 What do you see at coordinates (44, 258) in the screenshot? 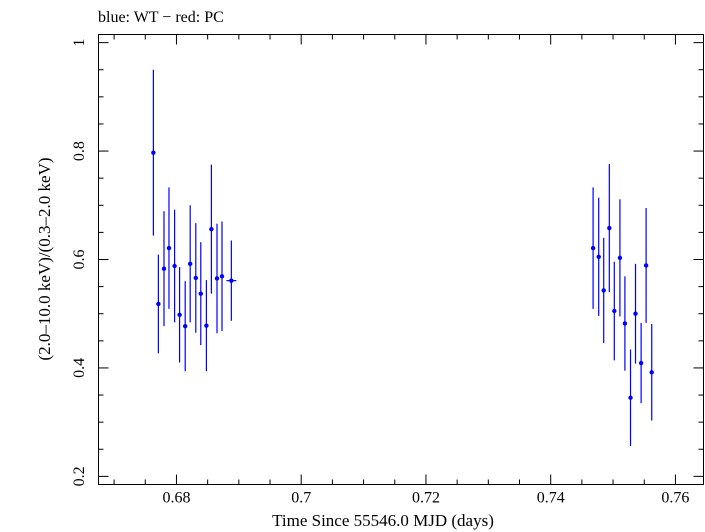
I see `y-axis-label: (2.0–10.0 keV)/(0.3–2.0 keV)` at bounding box center [44, 258].